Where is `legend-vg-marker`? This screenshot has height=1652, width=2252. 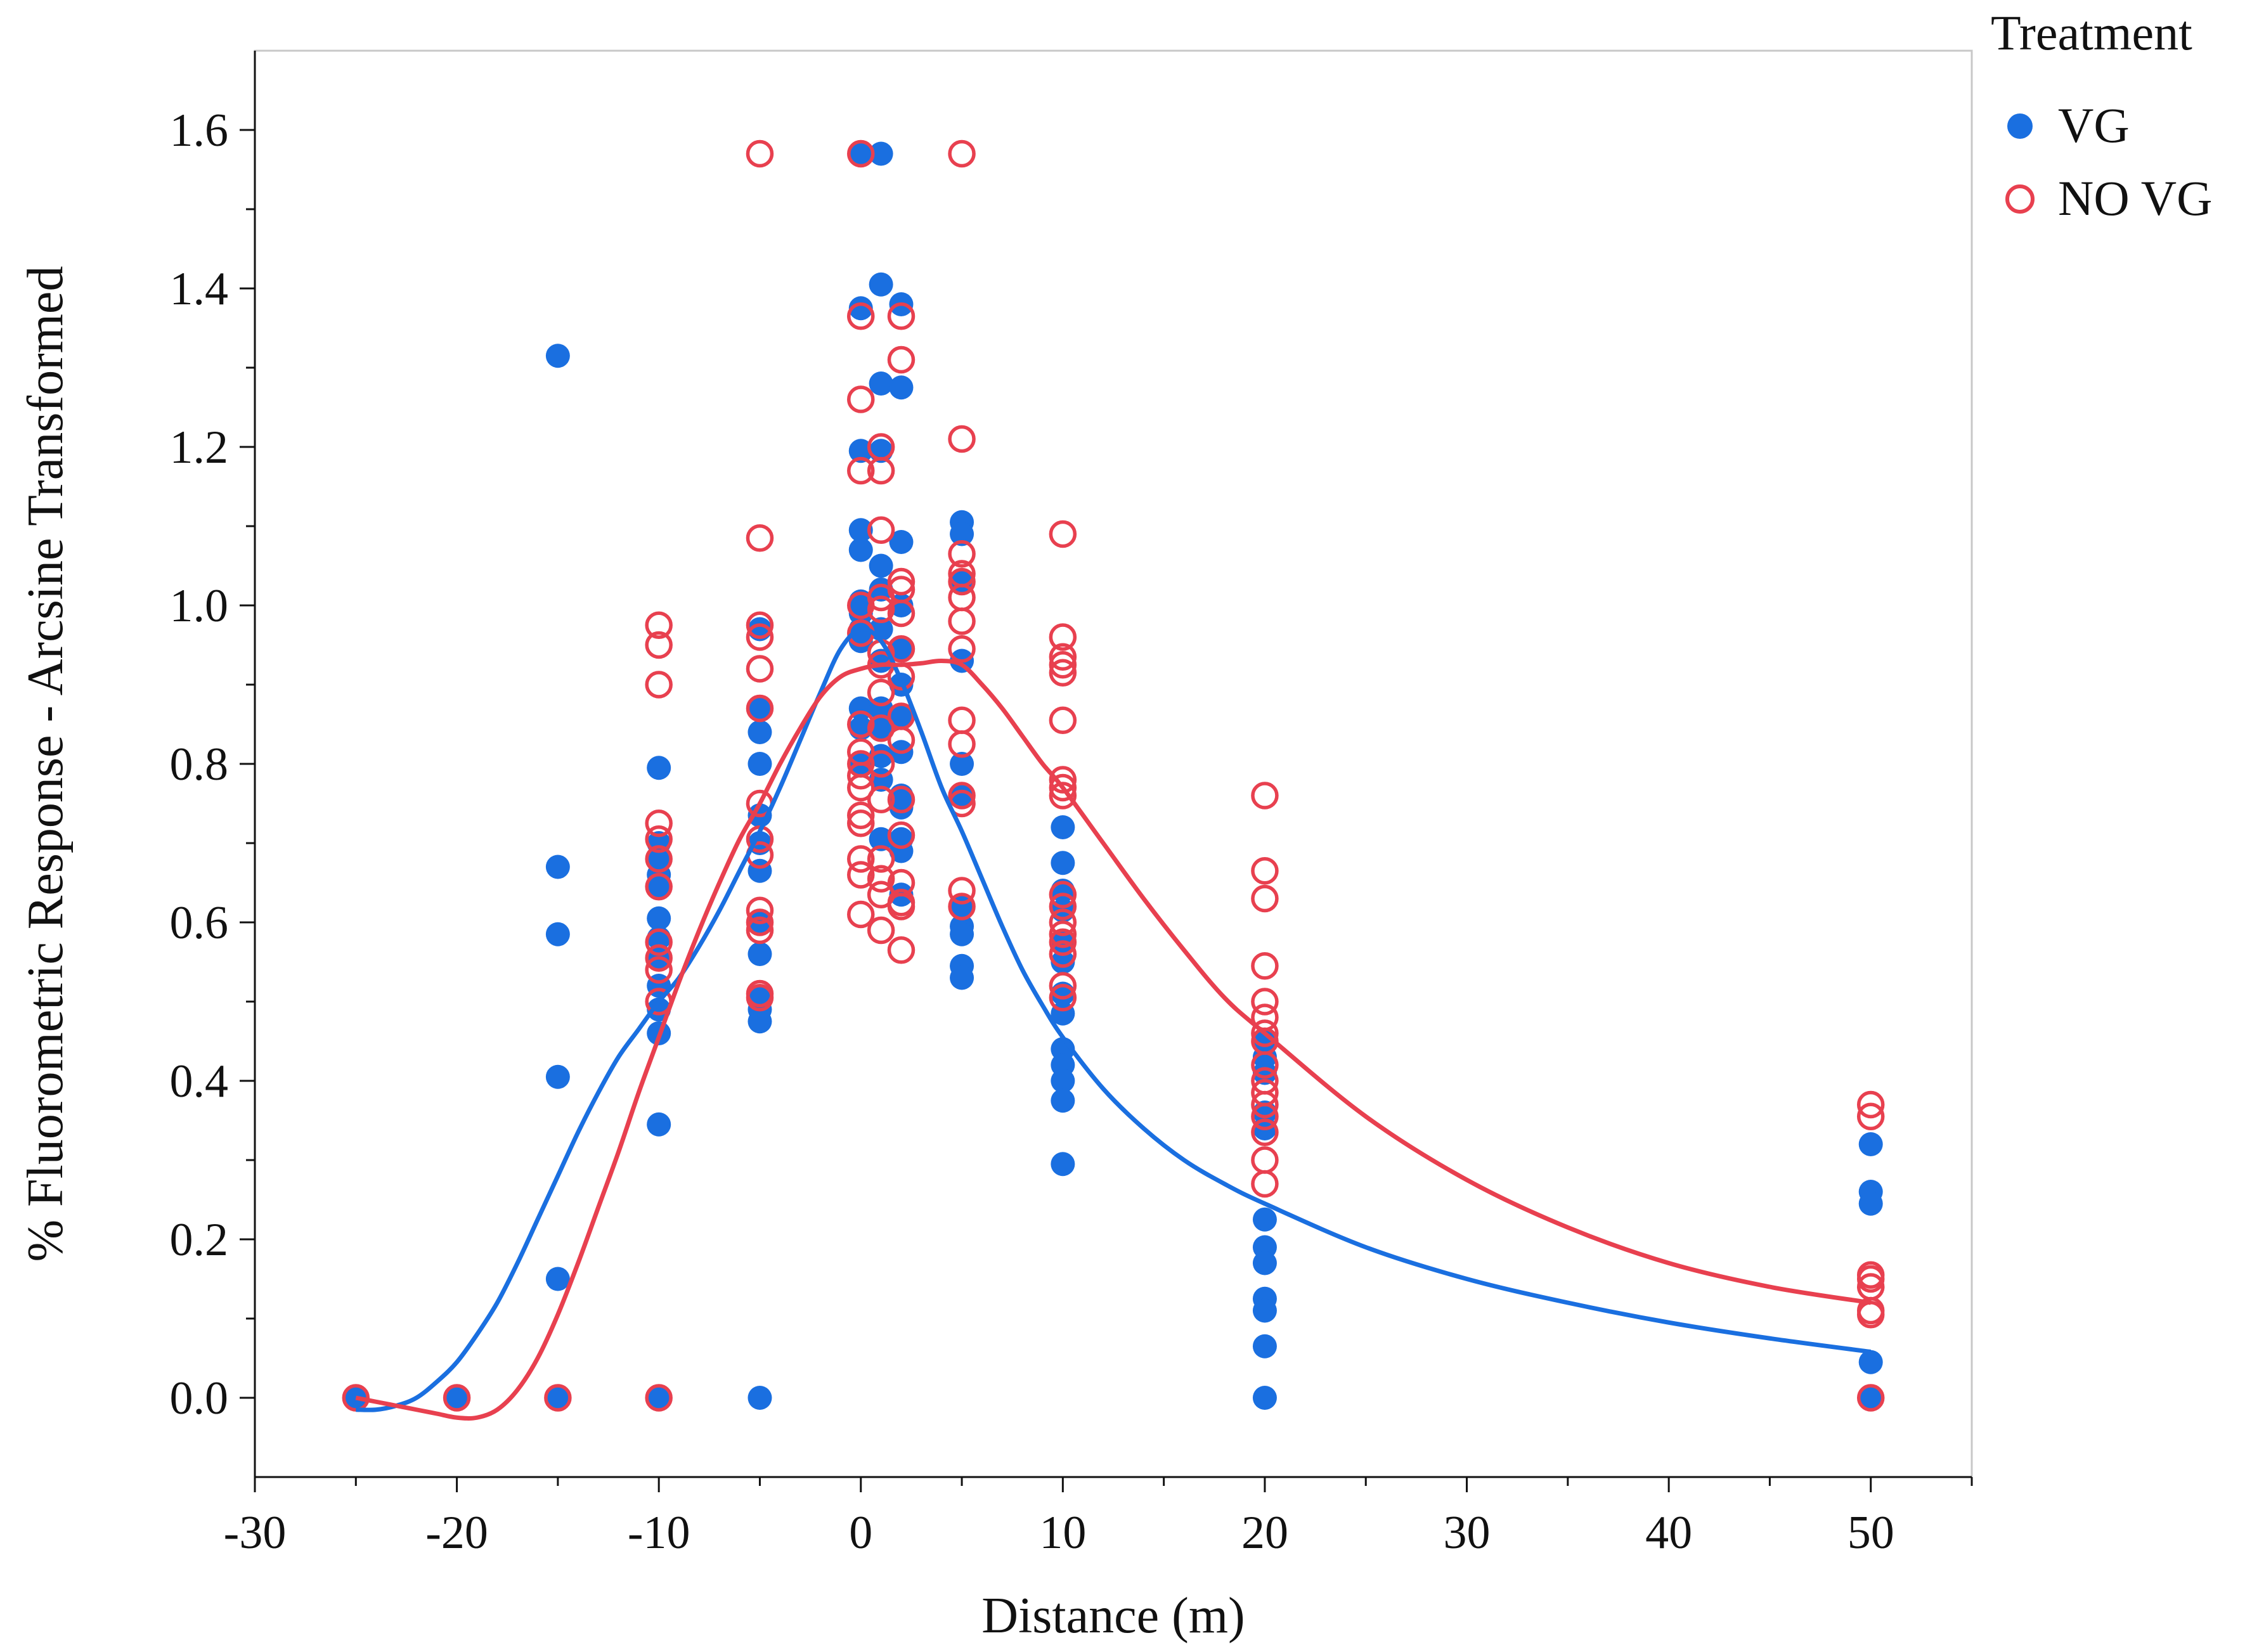
legend-vg-marker is located at coordinates (2020, 126).